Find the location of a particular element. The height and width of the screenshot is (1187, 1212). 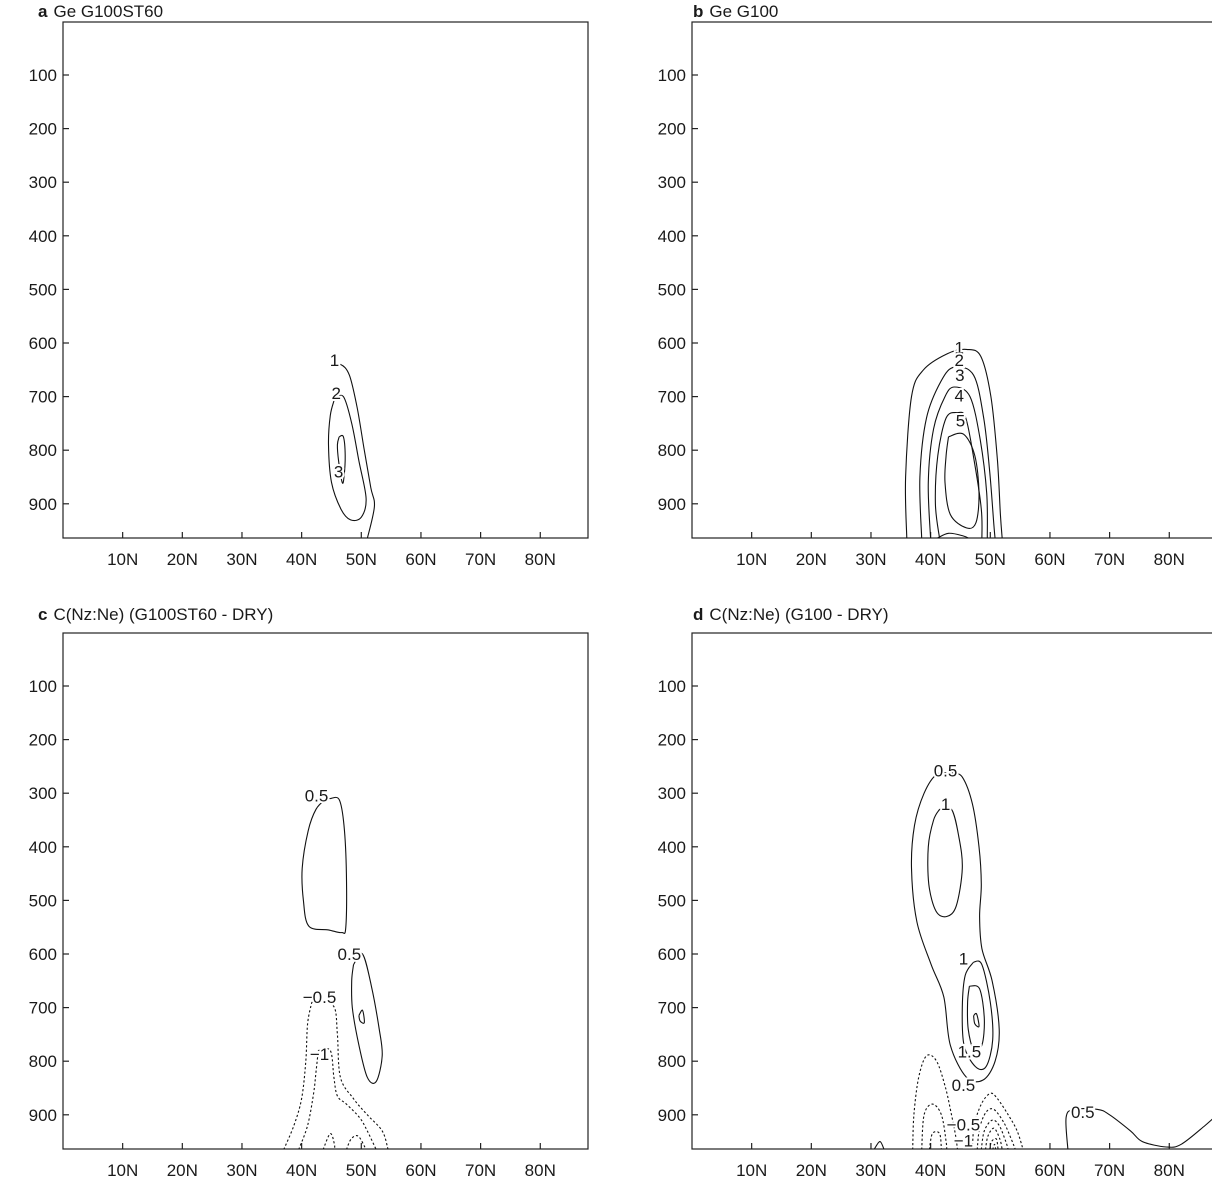

panel-letter: b is located at coordinates (698, 11).